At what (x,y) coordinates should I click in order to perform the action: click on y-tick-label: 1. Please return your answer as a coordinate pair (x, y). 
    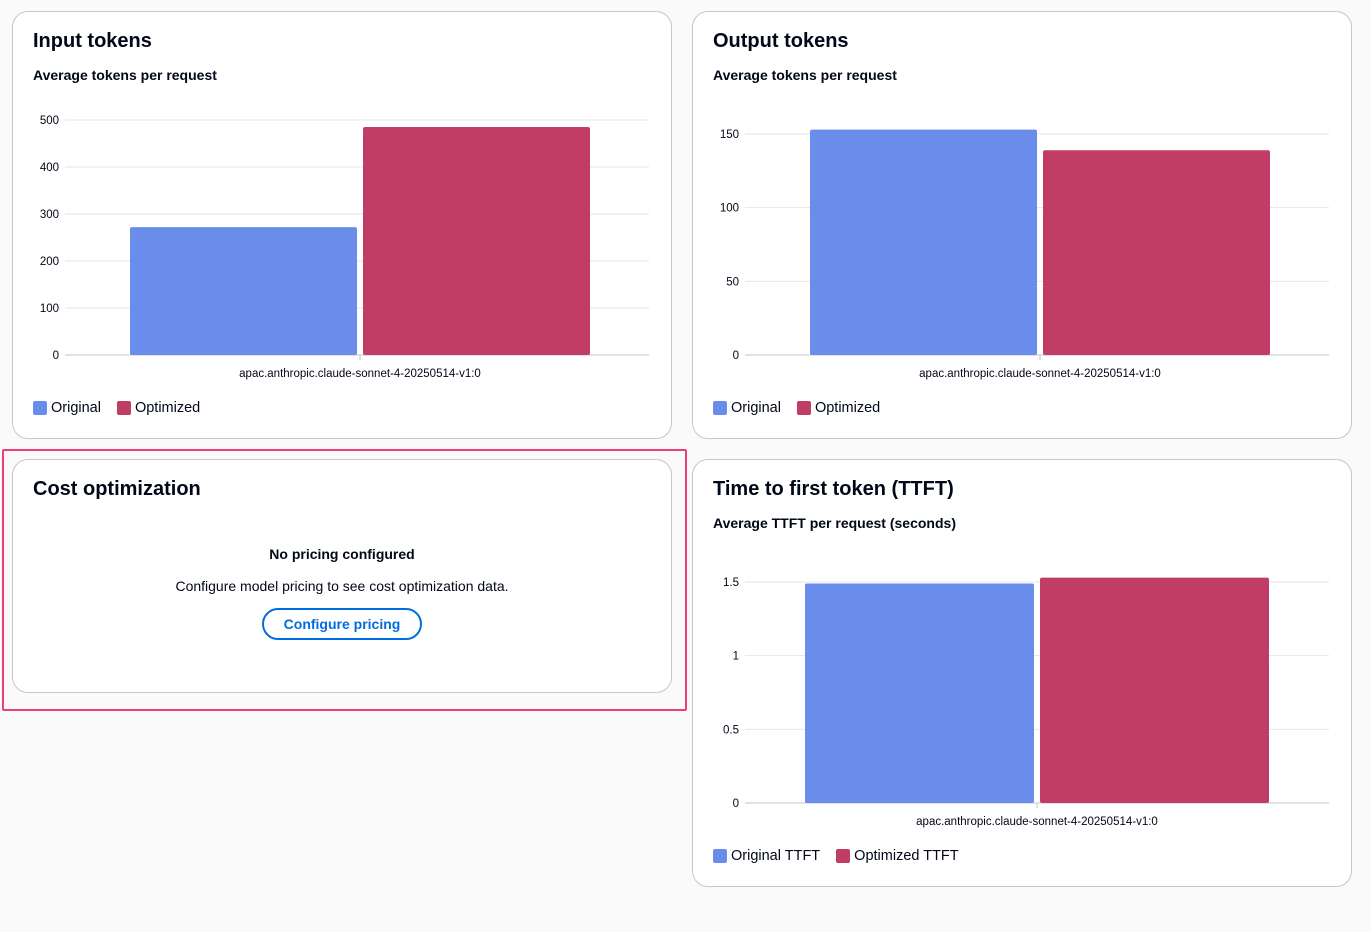
    Looking at the image, I should click on (736, 657).